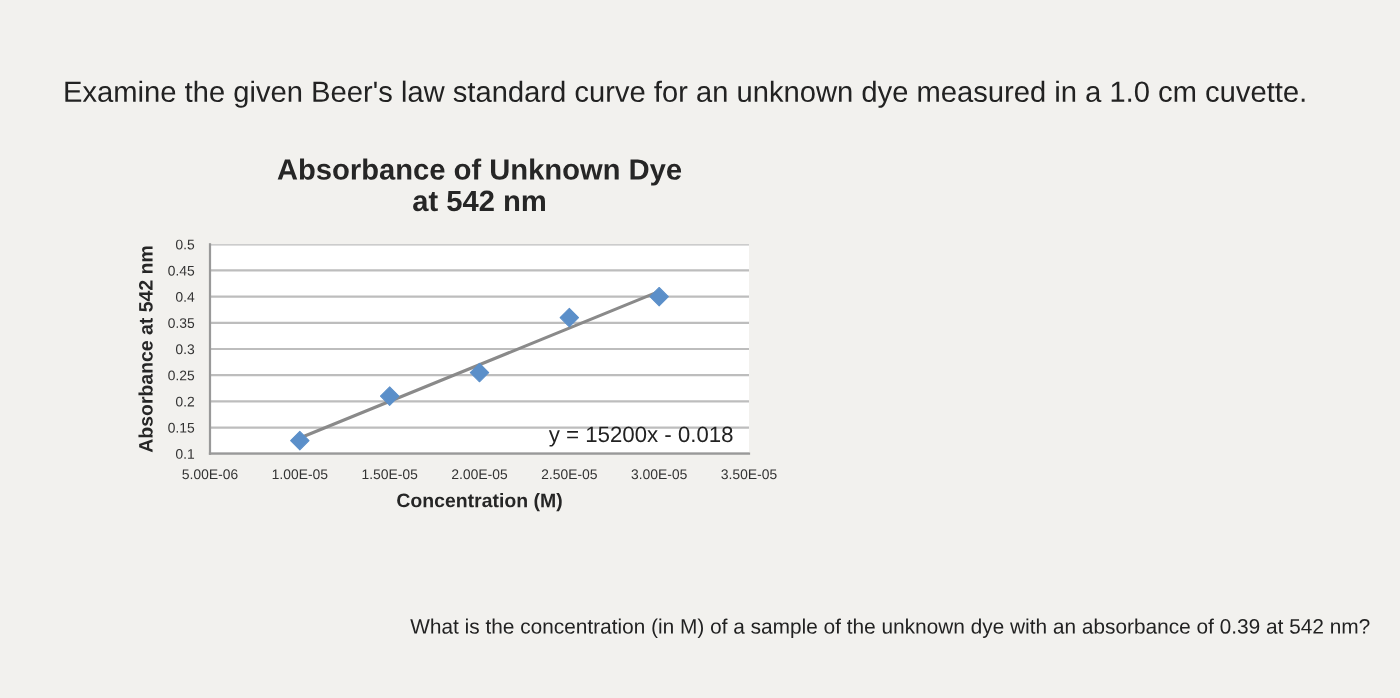 The height and width of the screenshot is (698, 1400). What do you see at coordinates (479, 502) in the screenshot?
I see `x-axis-title: Concentration (M)` at bounding box center [479, 502].